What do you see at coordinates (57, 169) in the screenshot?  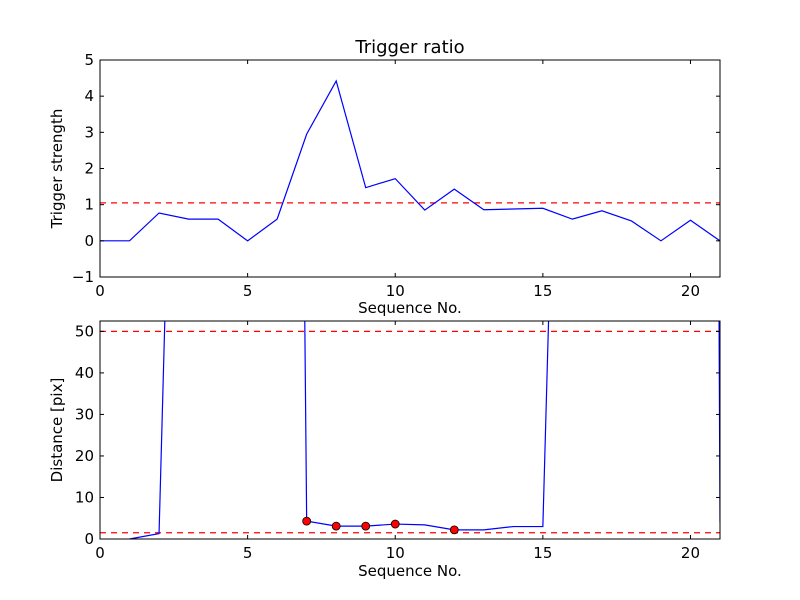 I see `y-axis-label: Trigger strength` at bounding box center [57, 169].